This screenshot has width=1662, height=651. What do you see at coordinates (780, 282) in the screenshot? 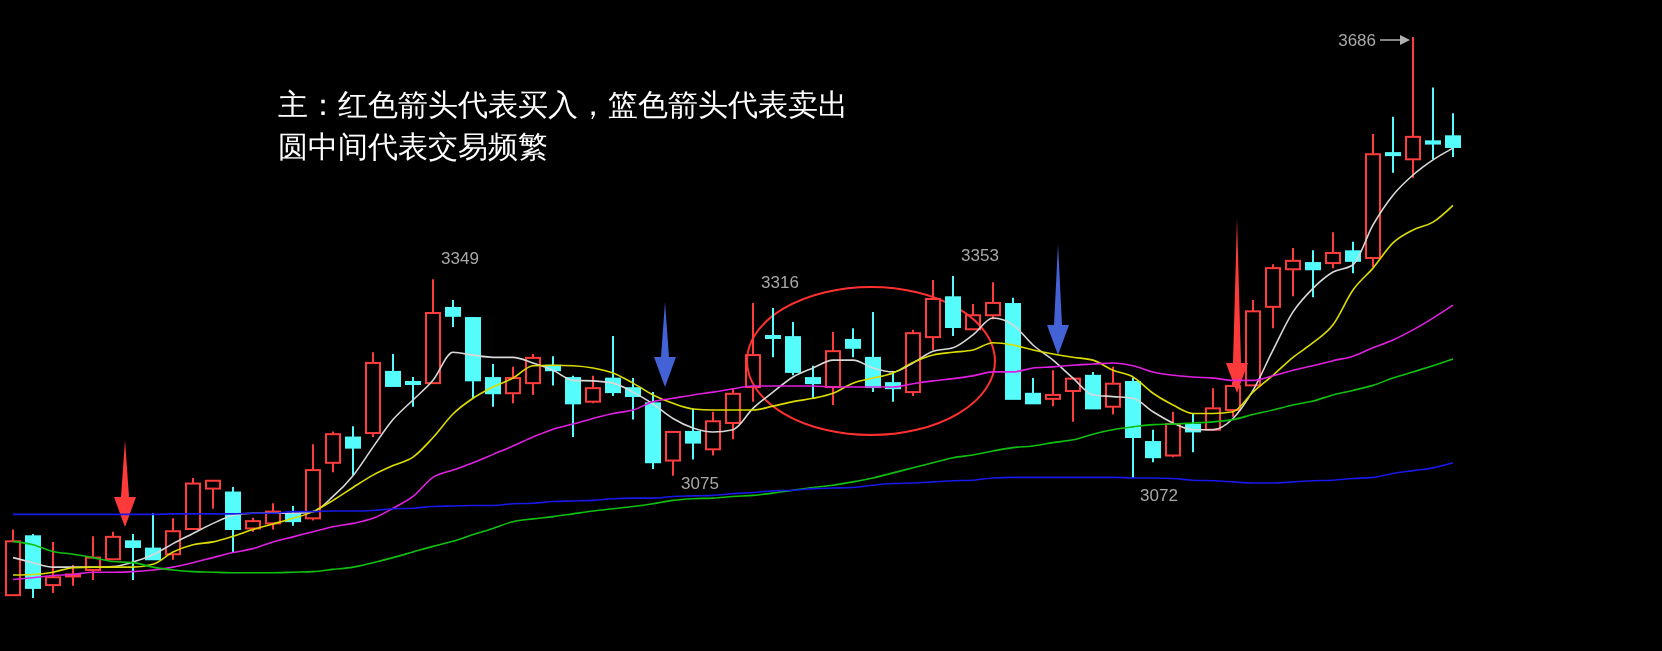
I see `annotation: 3316` at bounding box center [780, 282].